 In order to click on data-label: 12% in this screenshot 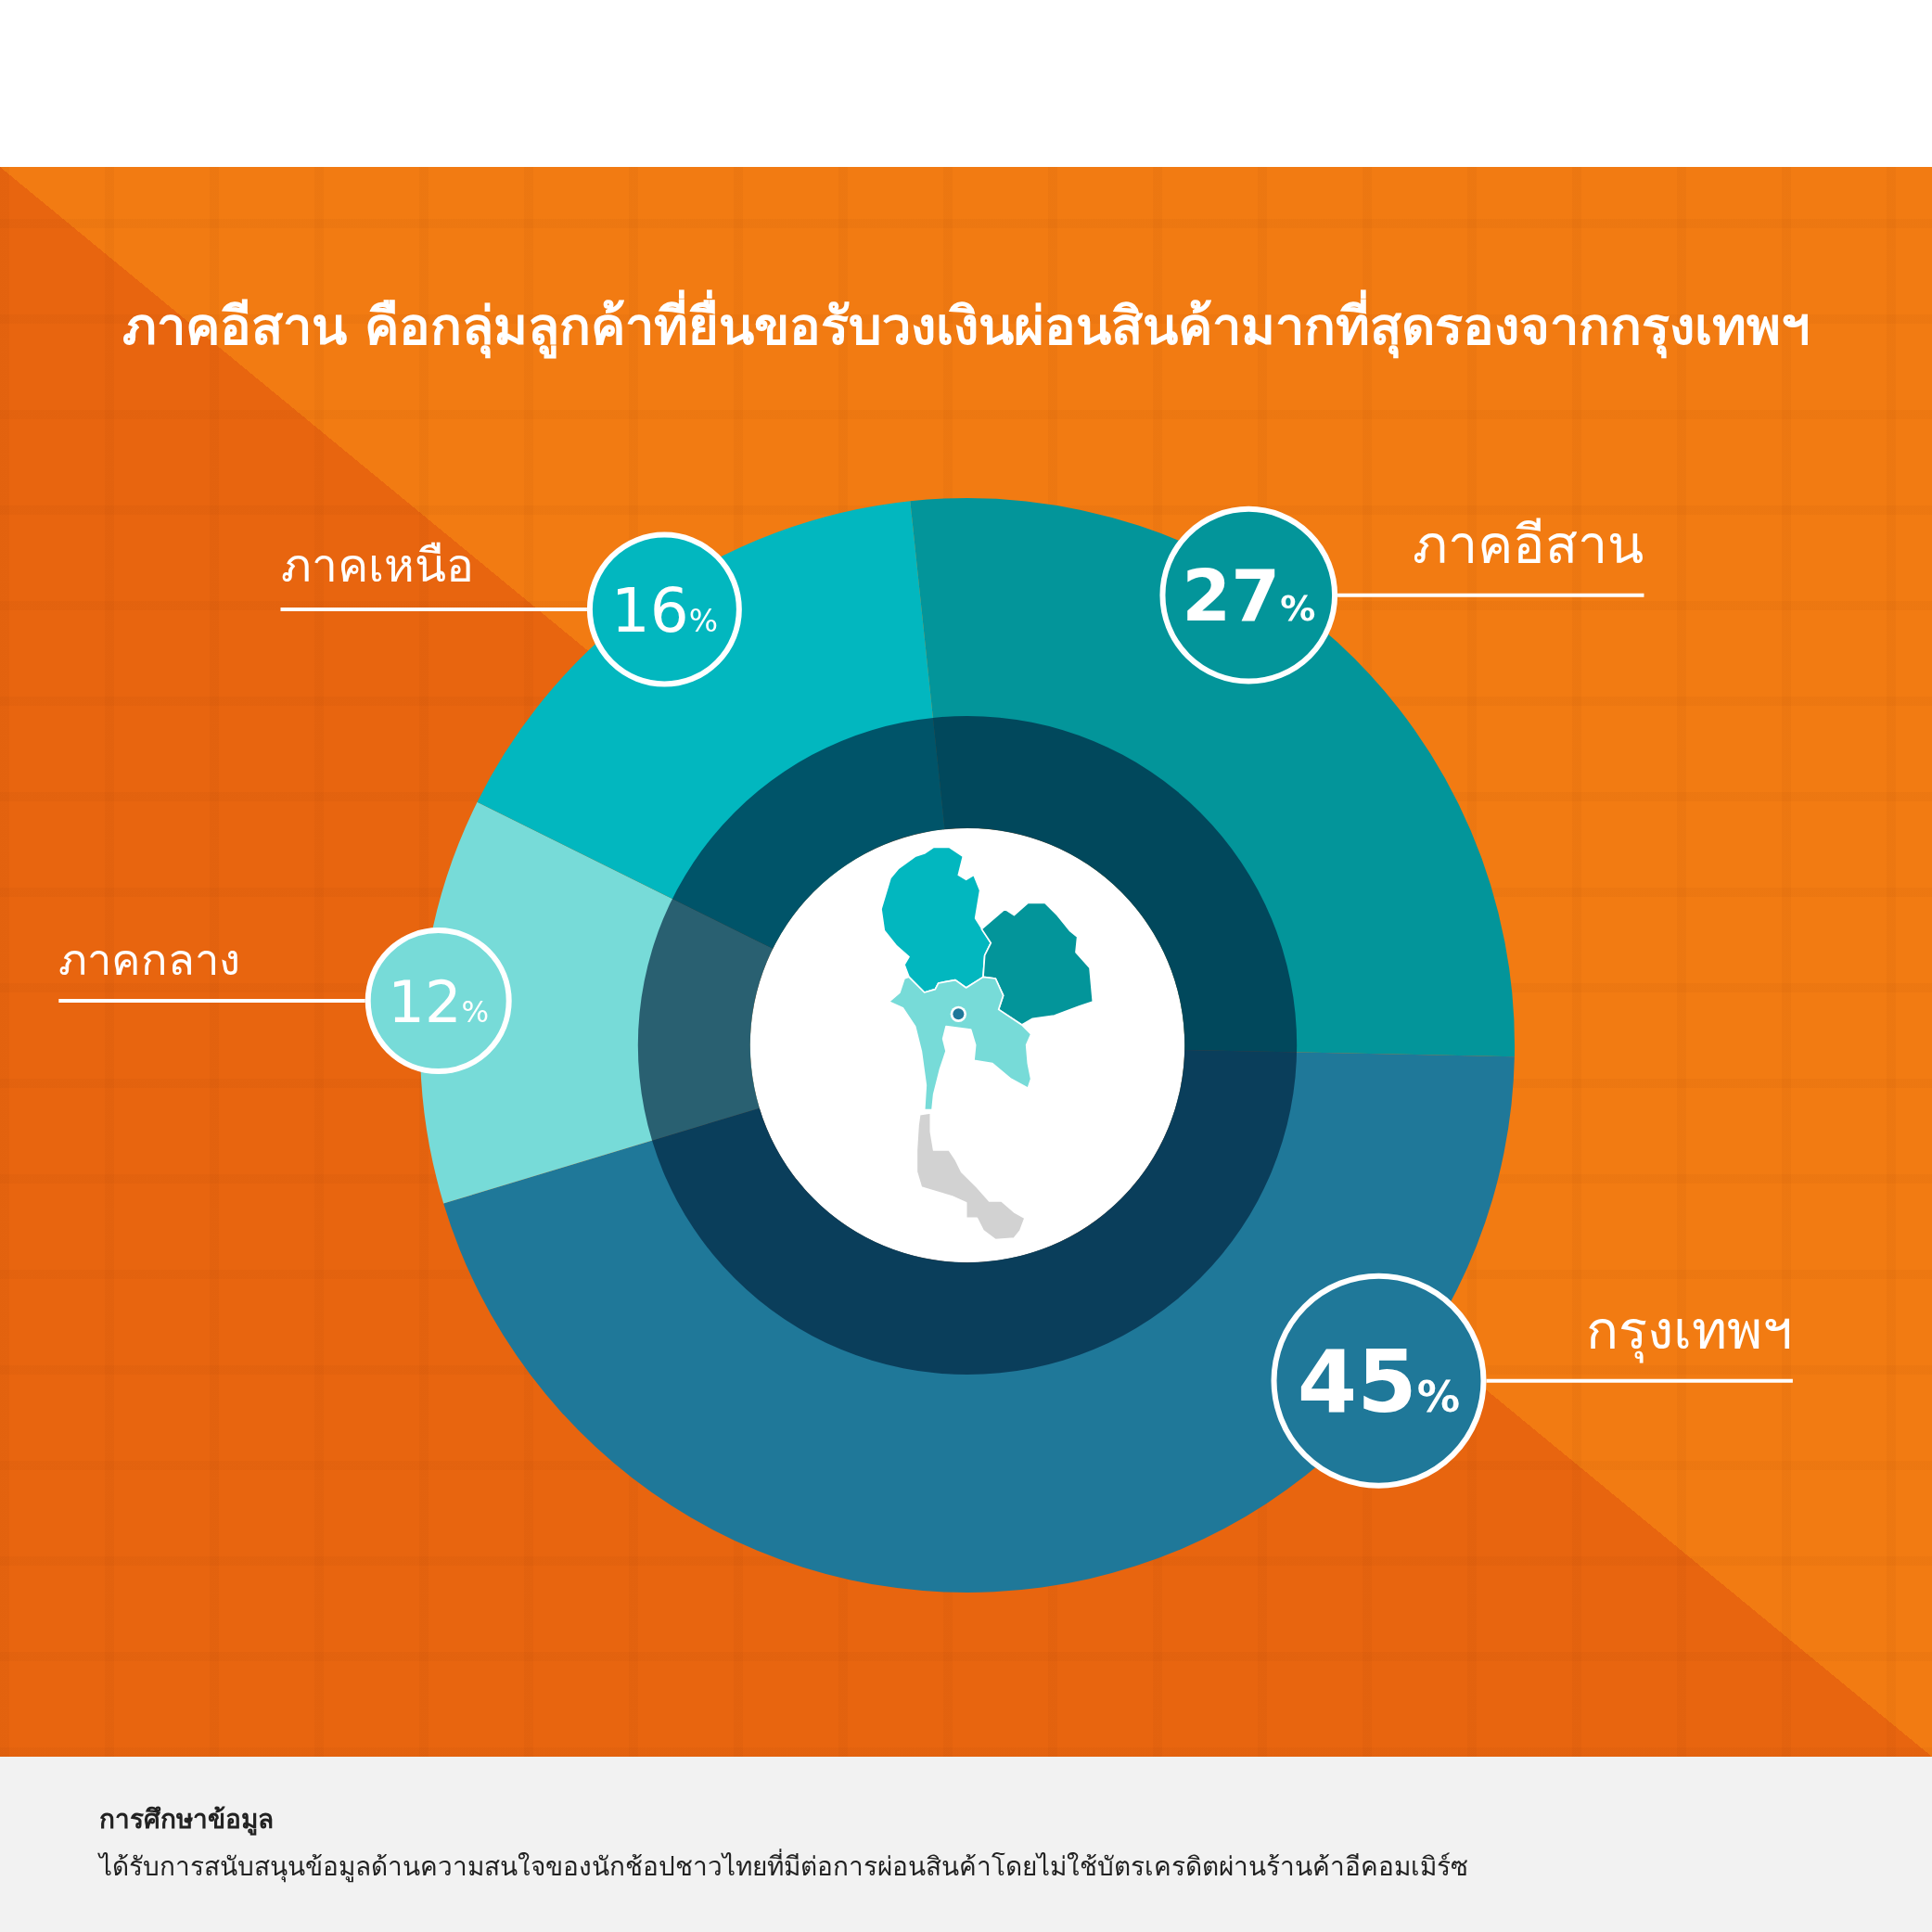, I will do `click(439, 1001)`.